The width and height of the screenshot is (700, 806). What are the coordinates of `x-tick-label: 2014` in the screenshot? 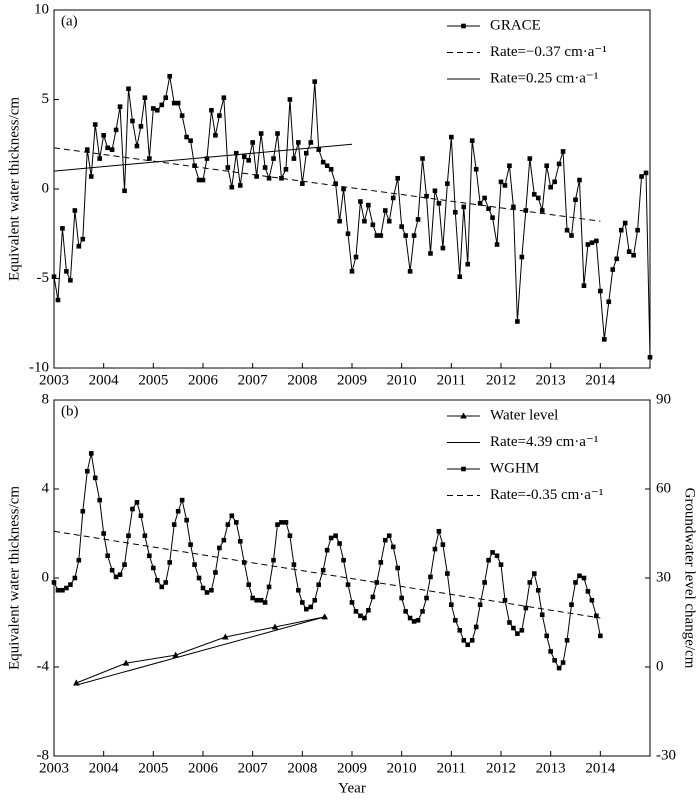 It's located at (600, 380).